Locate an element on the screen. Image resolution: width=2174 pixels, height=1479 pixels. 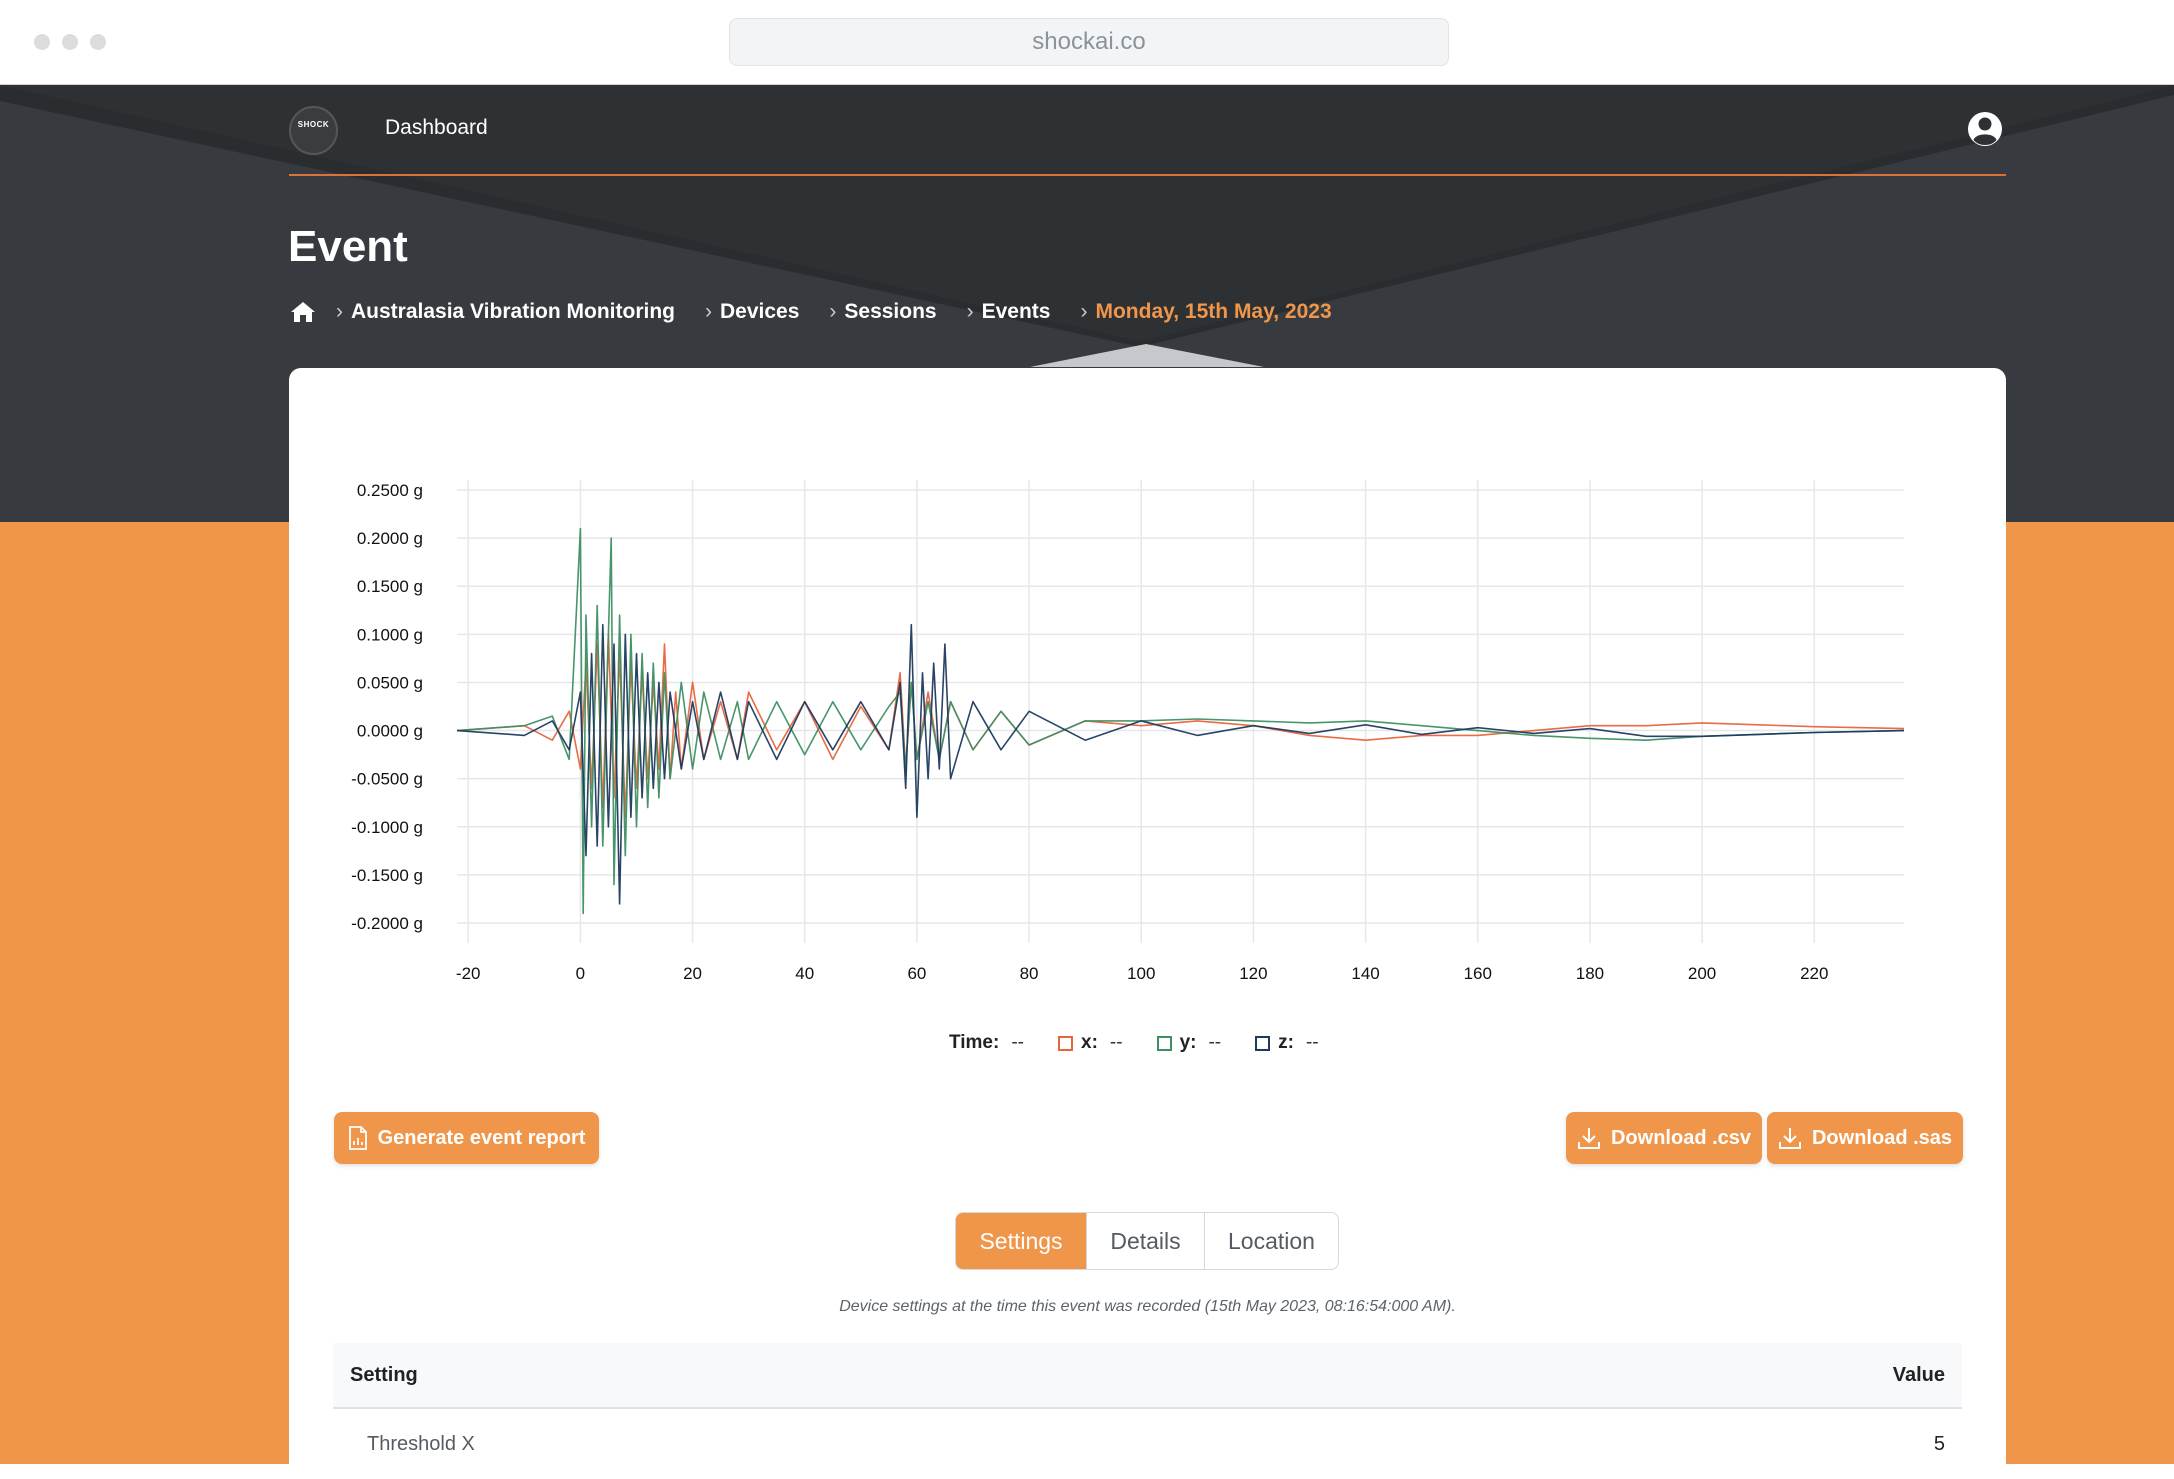
browser-chrome: shockai.co is located at coordinates (1087, 42).